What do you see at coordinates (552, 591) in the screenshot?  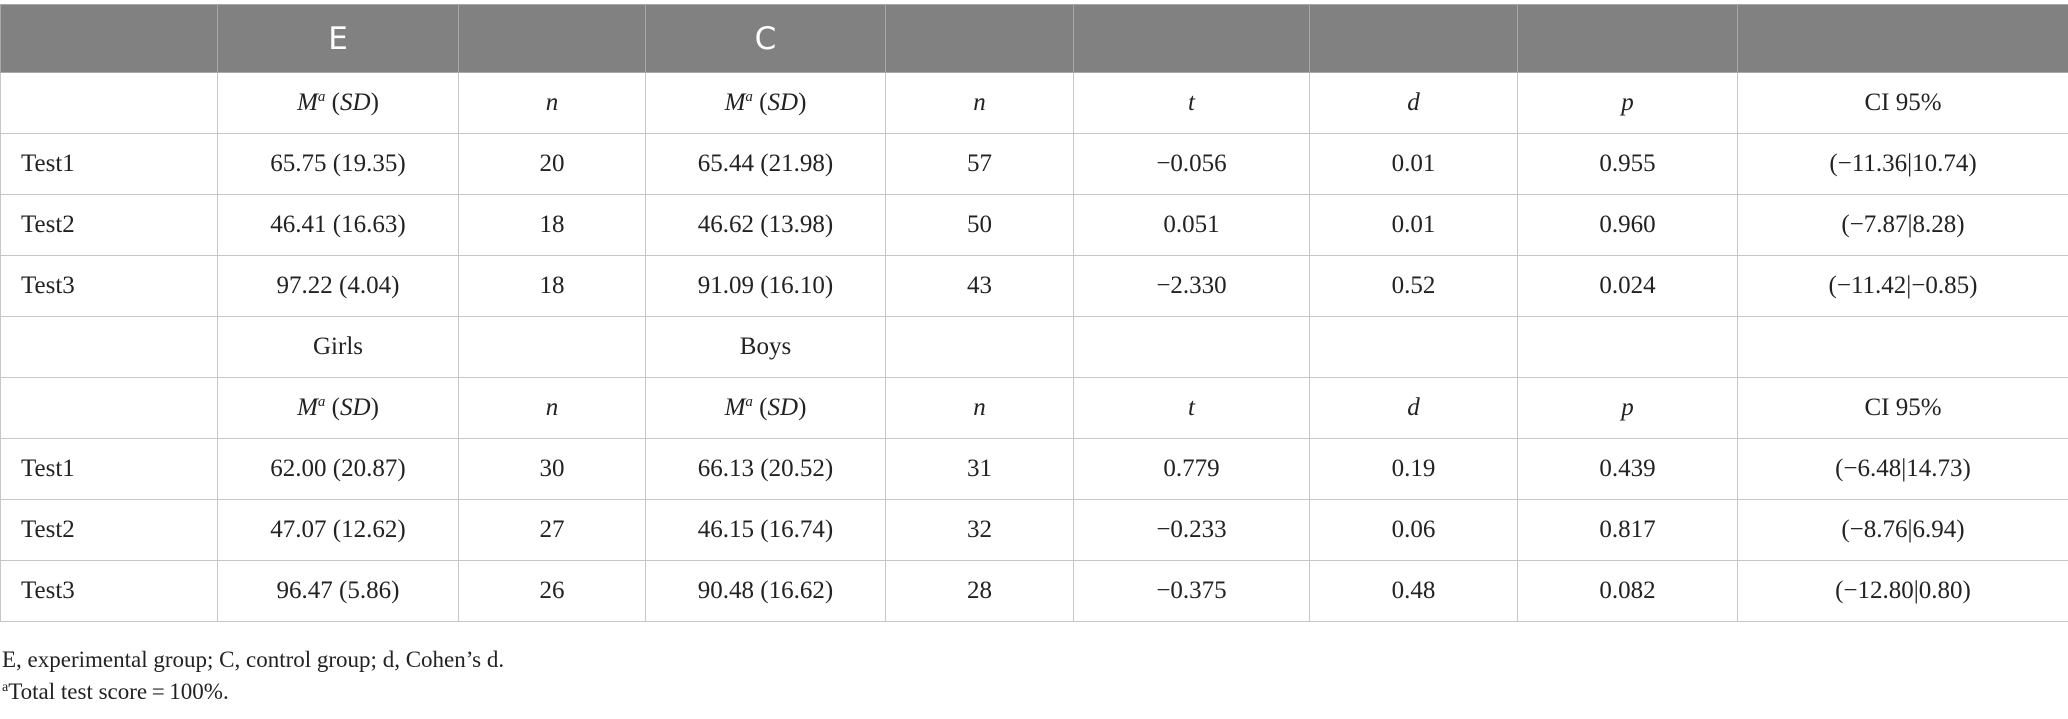 I see `n-girls: 26` at bounding box center [552, 591].